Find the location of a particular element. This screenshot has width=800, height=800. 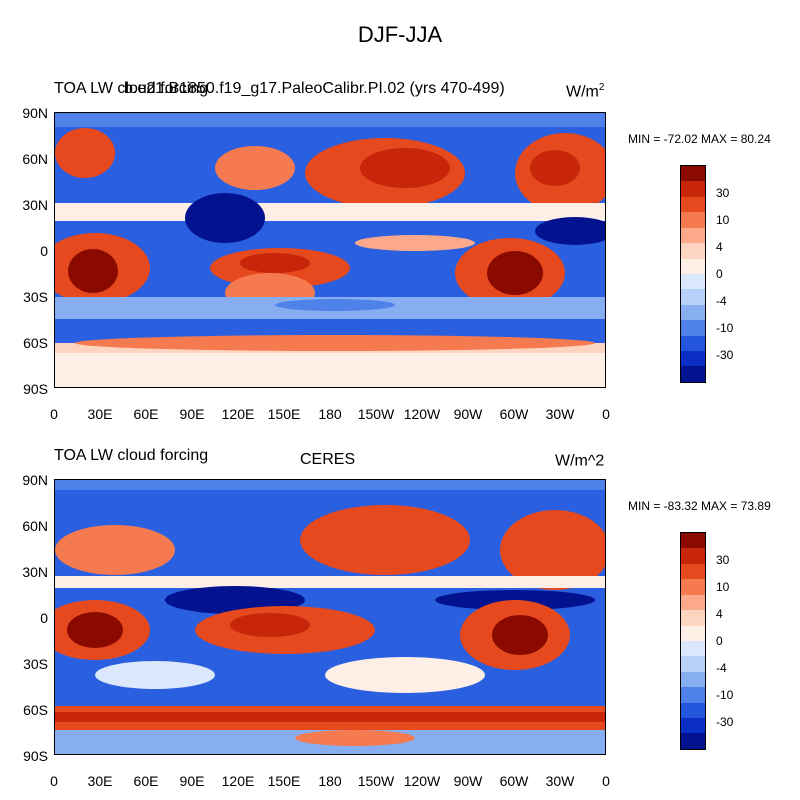

panel-center-title: CERES is located at coordinates (328, 459).